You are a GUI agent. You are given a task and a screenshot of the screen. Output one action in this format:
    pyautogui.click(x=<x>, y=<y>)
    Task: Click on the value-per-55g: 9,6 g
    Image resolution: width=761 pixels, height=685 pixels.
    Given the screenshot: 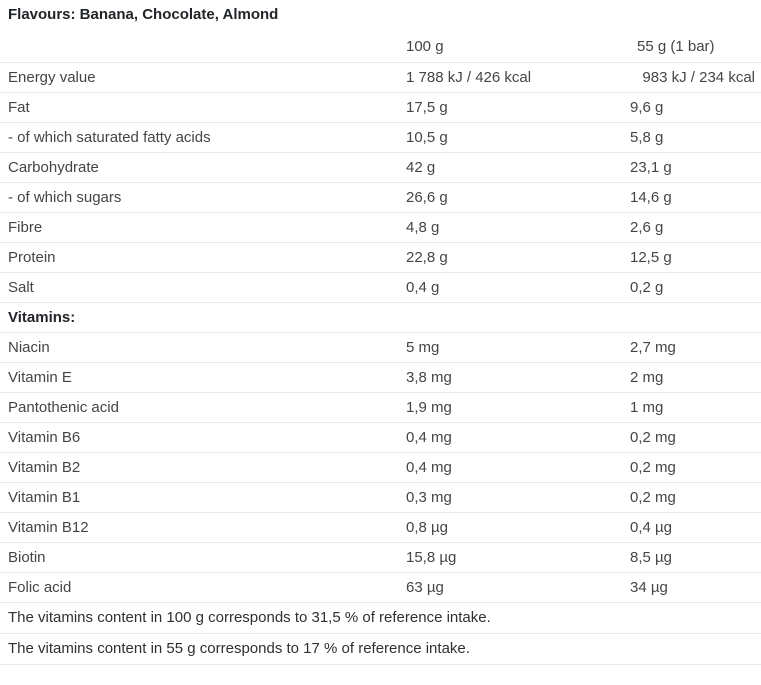 What is the action you would take?
    pyautogui.click(x=691, y=107)
    